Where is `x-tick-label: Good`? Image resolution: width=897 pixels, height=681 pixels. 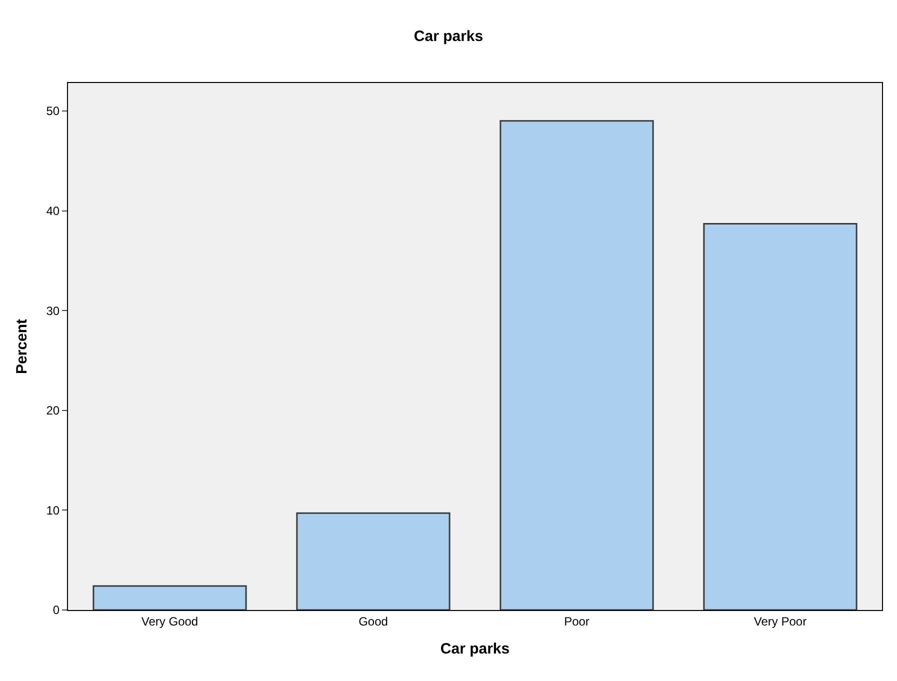
x-tick-label: Good is located at coordinates (373, 621).